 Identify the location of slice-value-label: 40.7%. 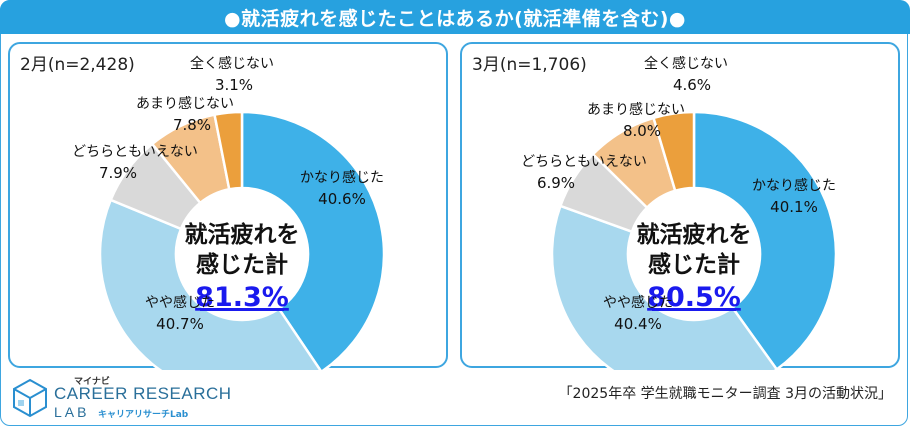
(180, 324).